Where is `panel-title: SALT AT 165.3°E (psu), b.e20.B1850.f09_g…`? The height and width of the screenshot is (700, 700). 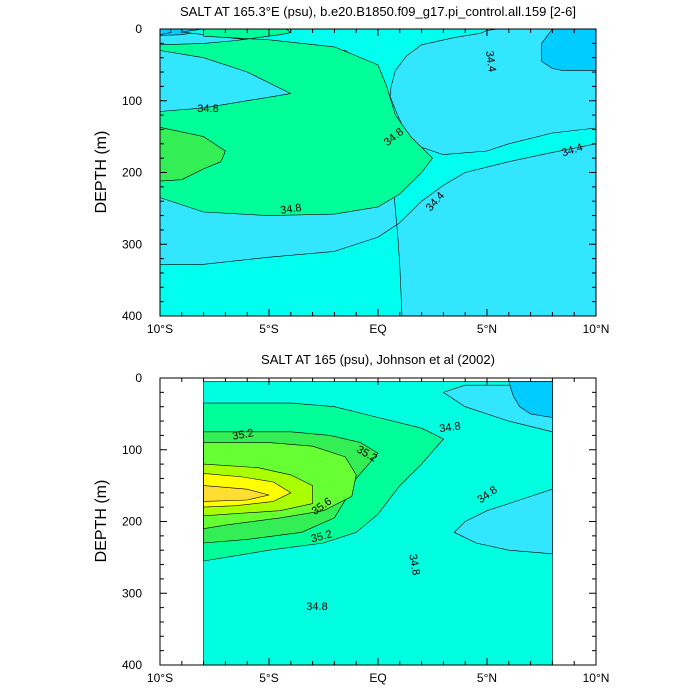
panel-title: SALT AT 165.3°E (psu), b.e20.B1850.f09_g… is located at coordinates (378, 11).